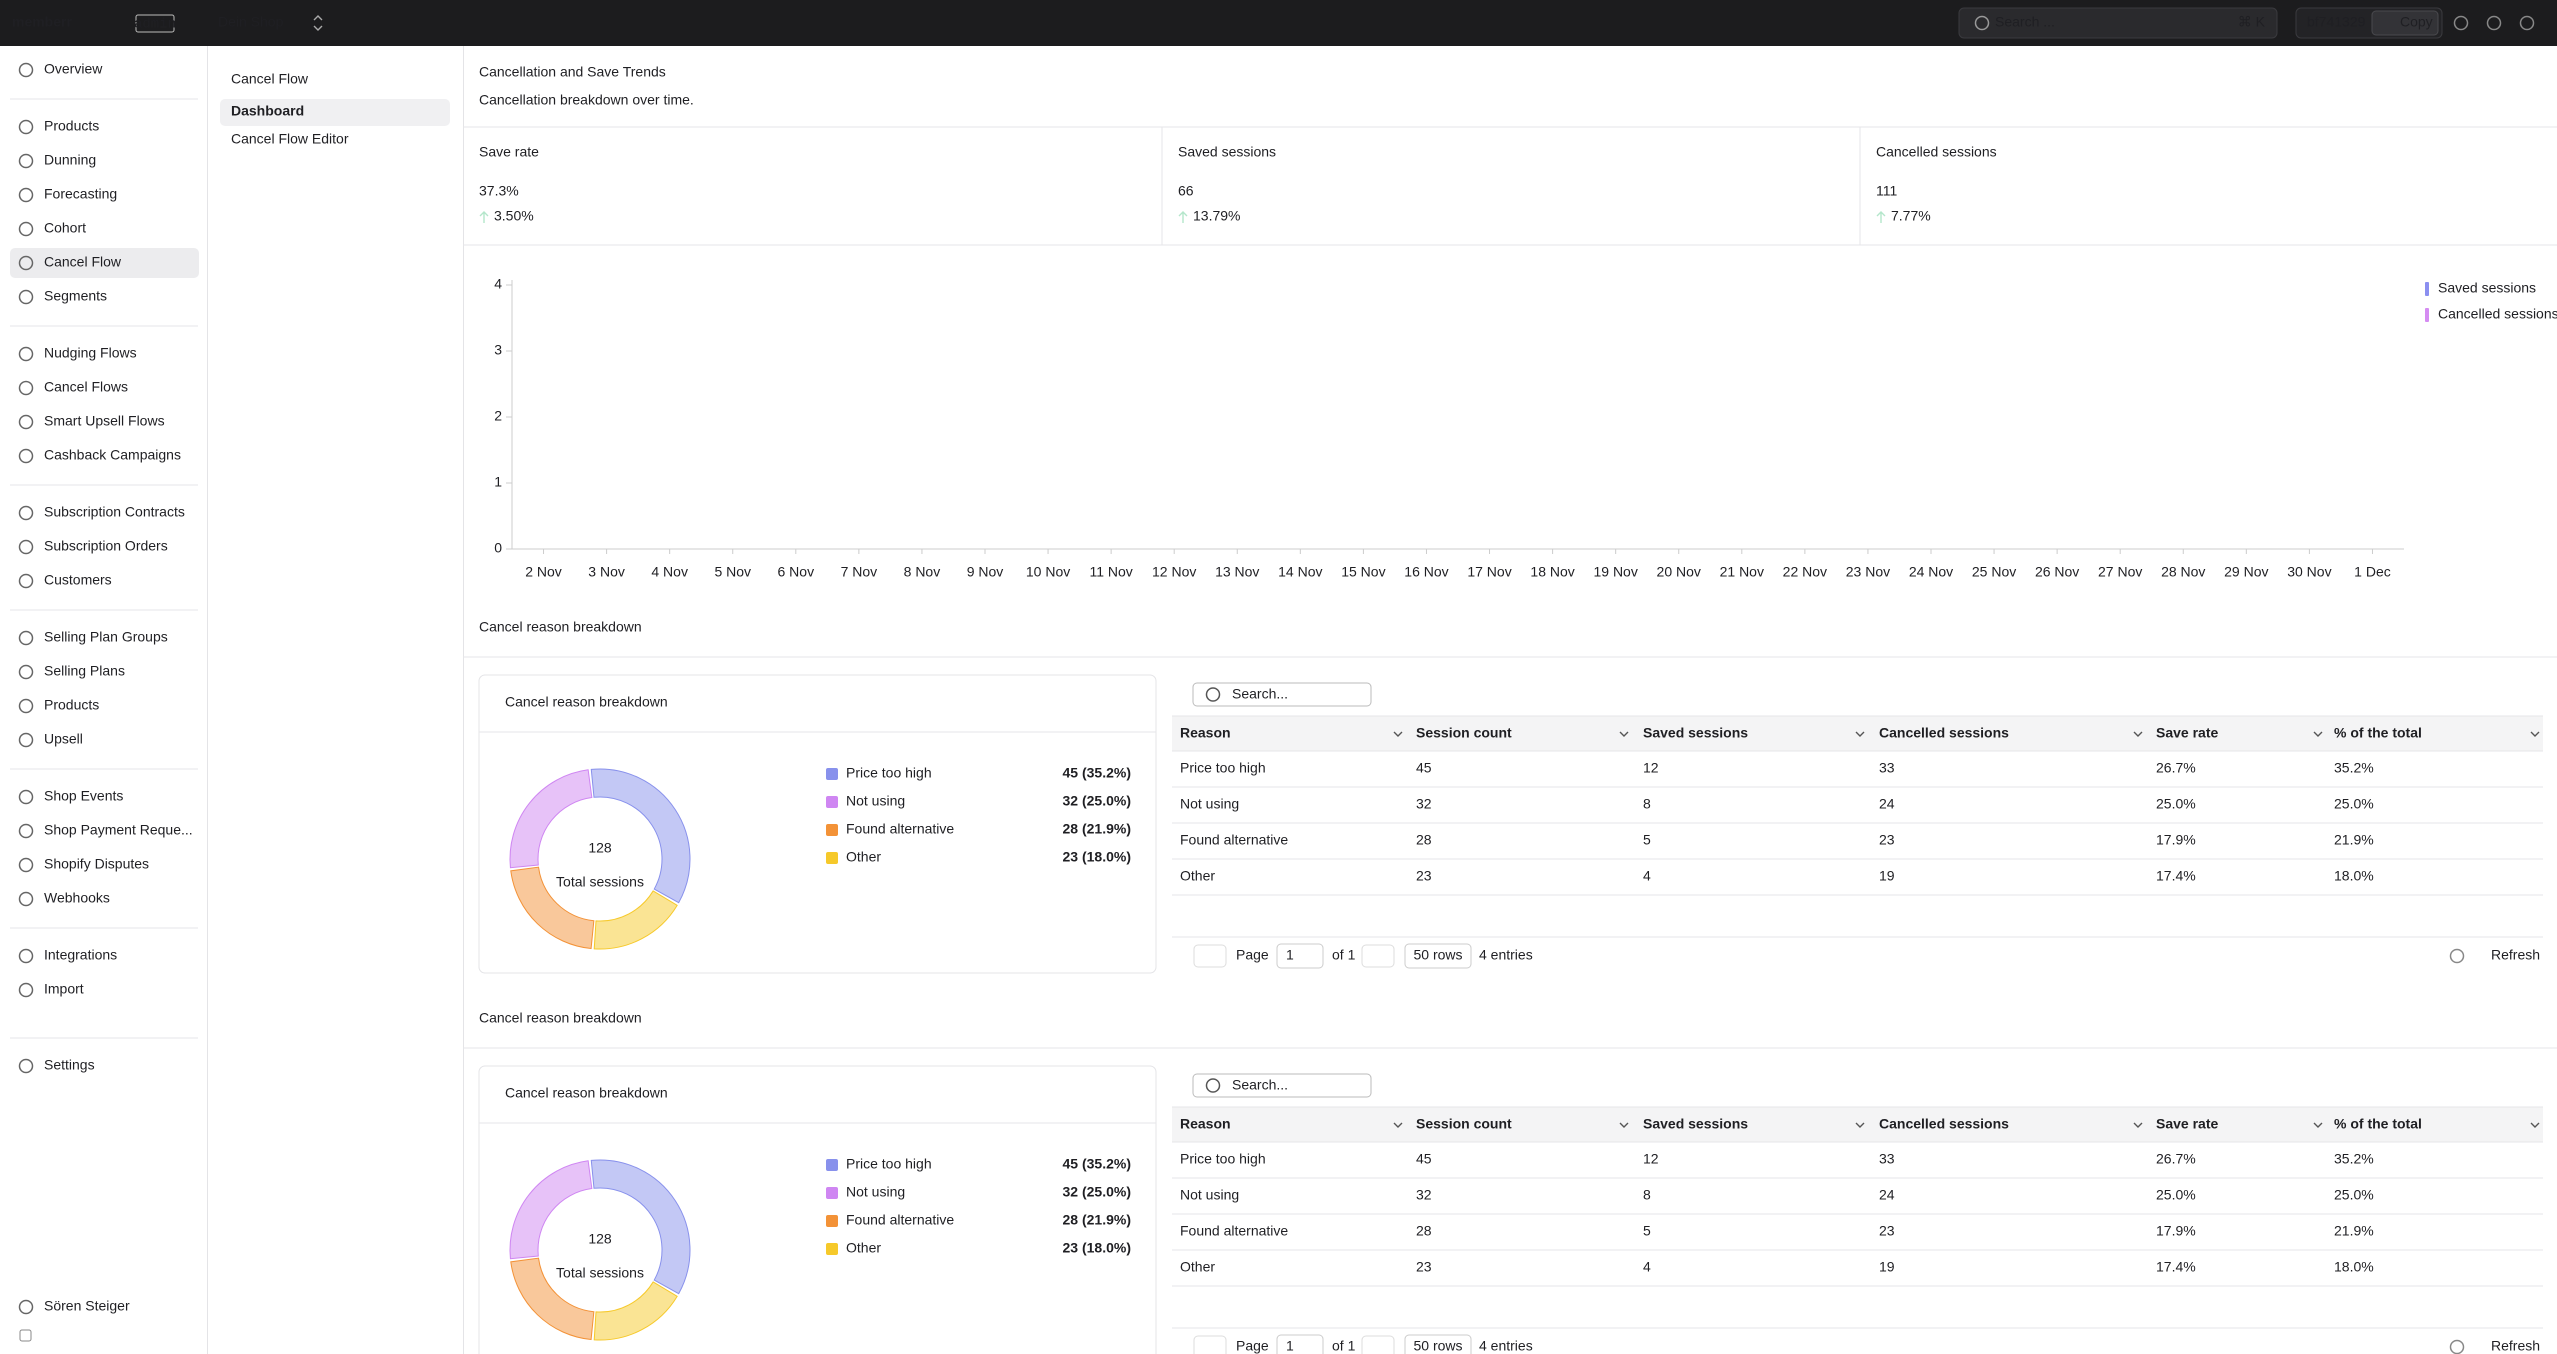 This screenshot has width=2557, height=1354. Describe the element at coordinates (463, 700) in the screenshot. I see `subnav-border` at that location.